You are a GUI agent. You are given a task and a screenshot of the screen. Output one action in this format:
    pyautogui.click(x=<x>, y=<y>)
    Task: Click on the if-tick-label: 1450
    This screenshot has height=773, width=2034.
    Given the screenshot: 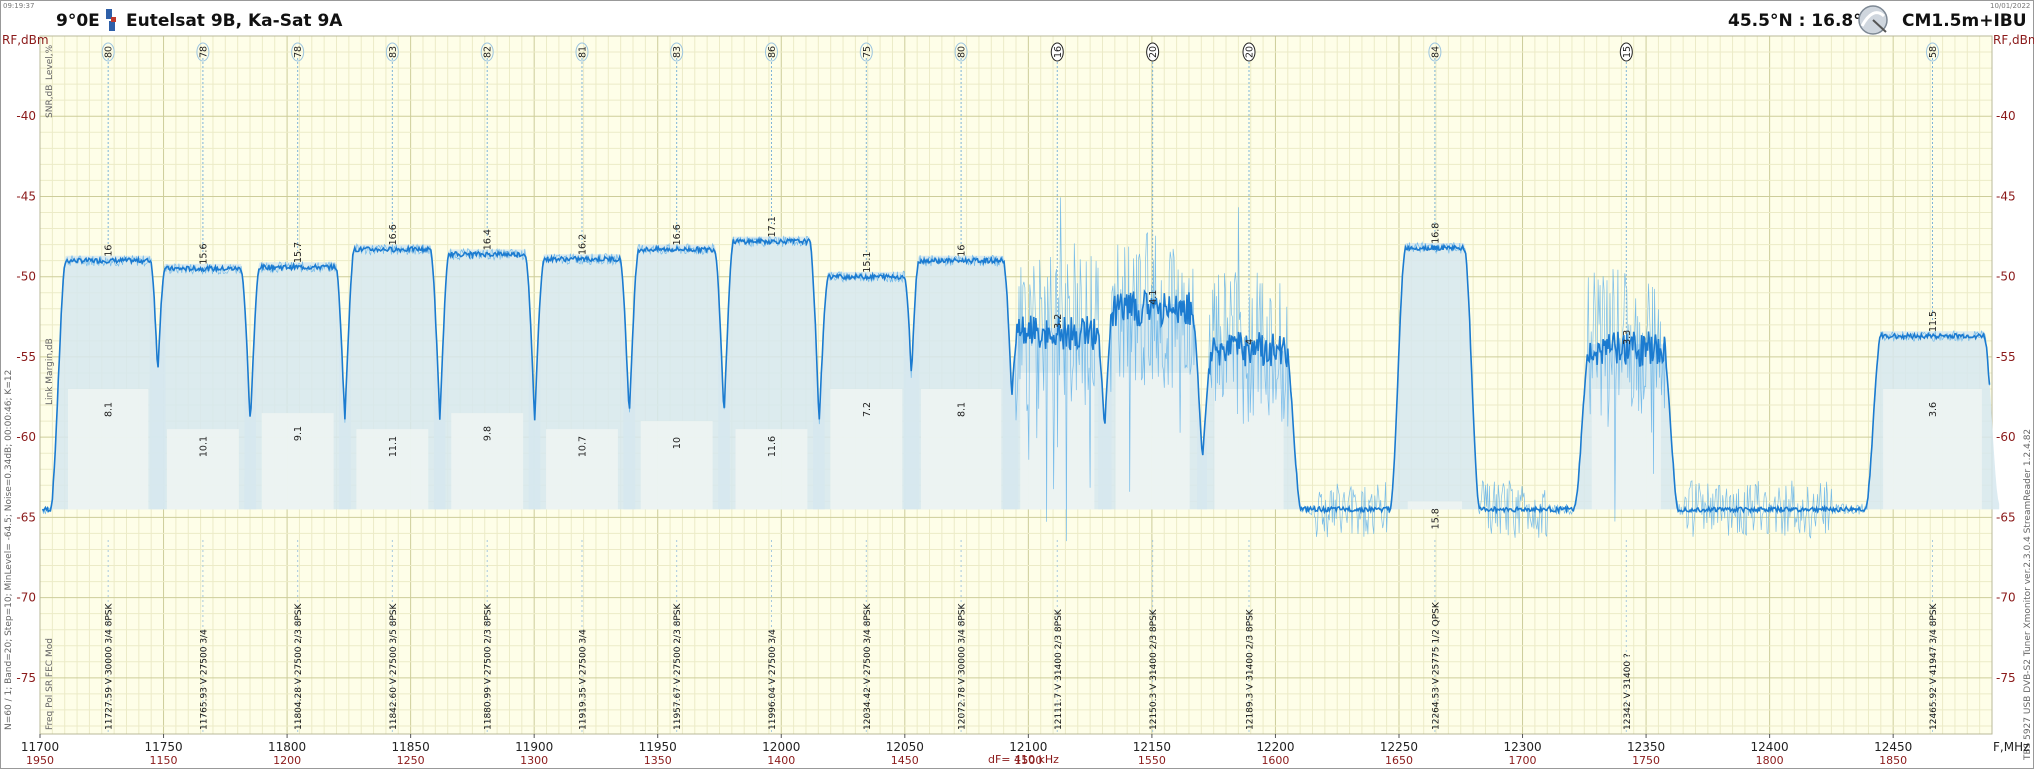 What is the action you would take?
    pyautogui.click(x=905, y=760)
    